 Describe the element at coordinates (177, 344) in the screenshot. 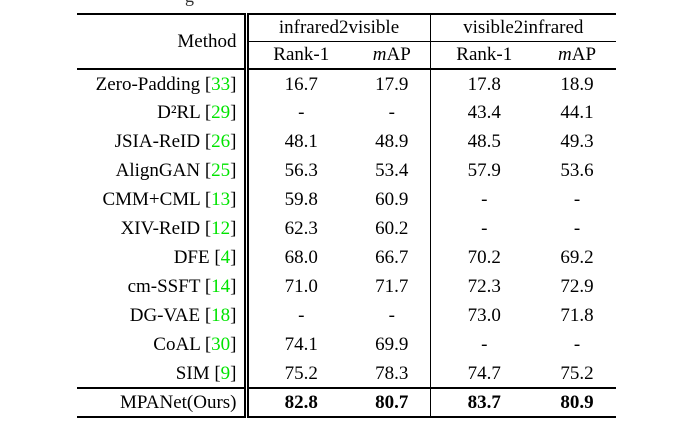

I see `method-name: CoAL` at that location.